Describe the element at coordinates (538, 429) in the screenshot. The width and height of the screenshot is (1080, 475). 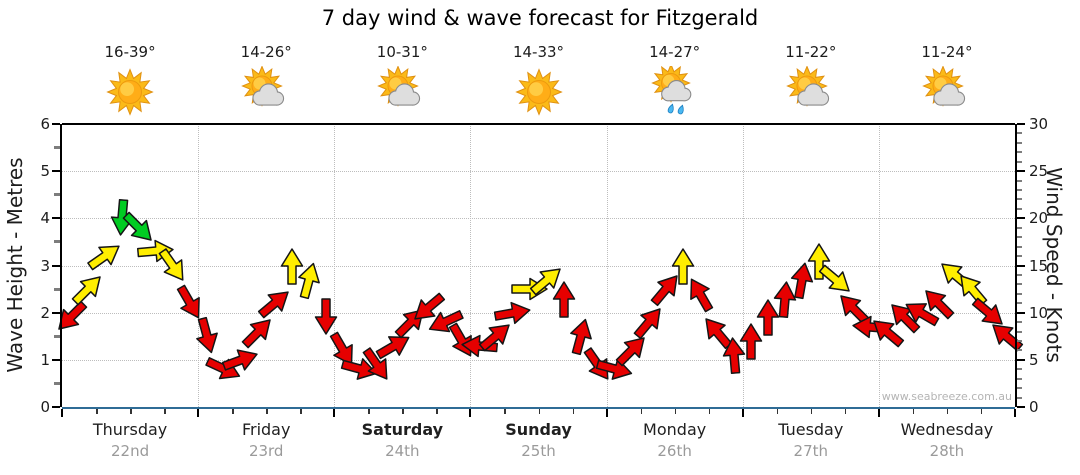
I see `x-axis-day-name: Sunday` at that location.